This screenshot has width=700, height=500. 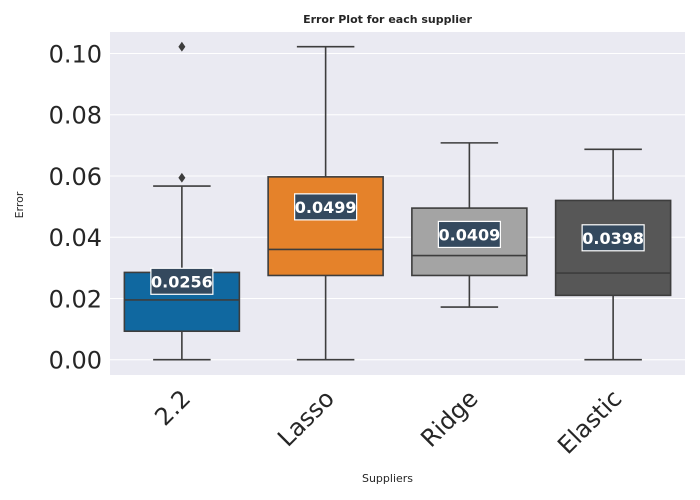 I want to click on x-tick-label: Elastic, so click(x=589, y=421).